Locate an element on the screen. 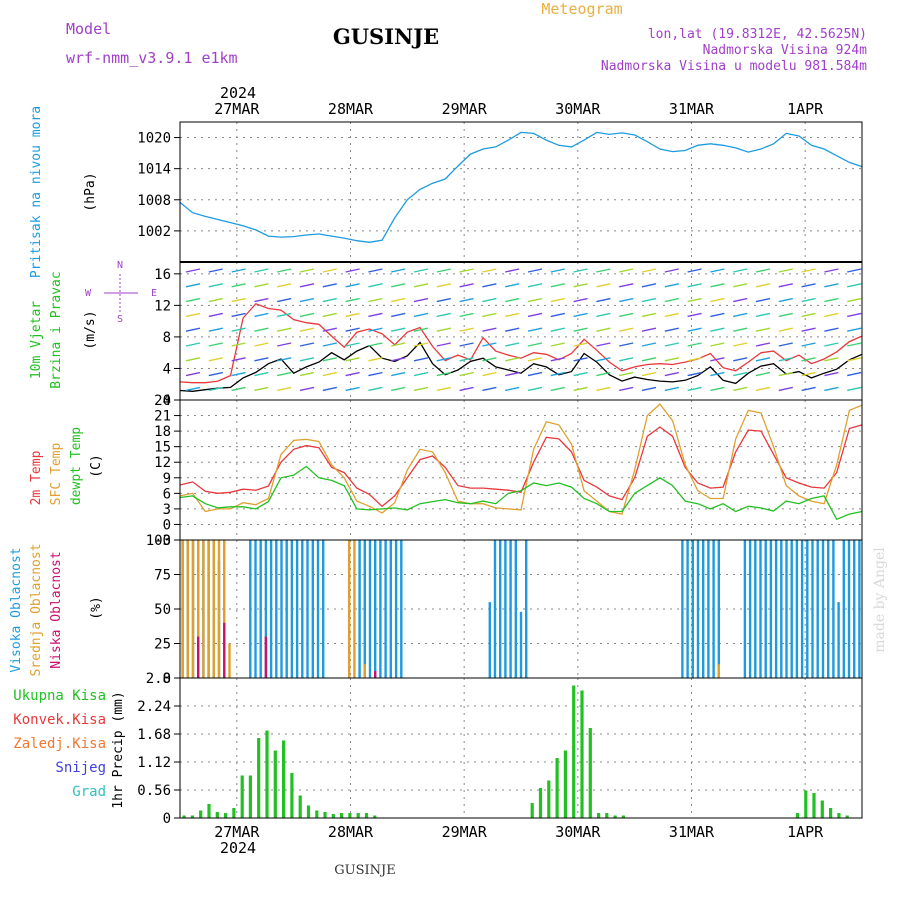 The image size is (900, 900). series-sfc is located at coordinates (521, 459).